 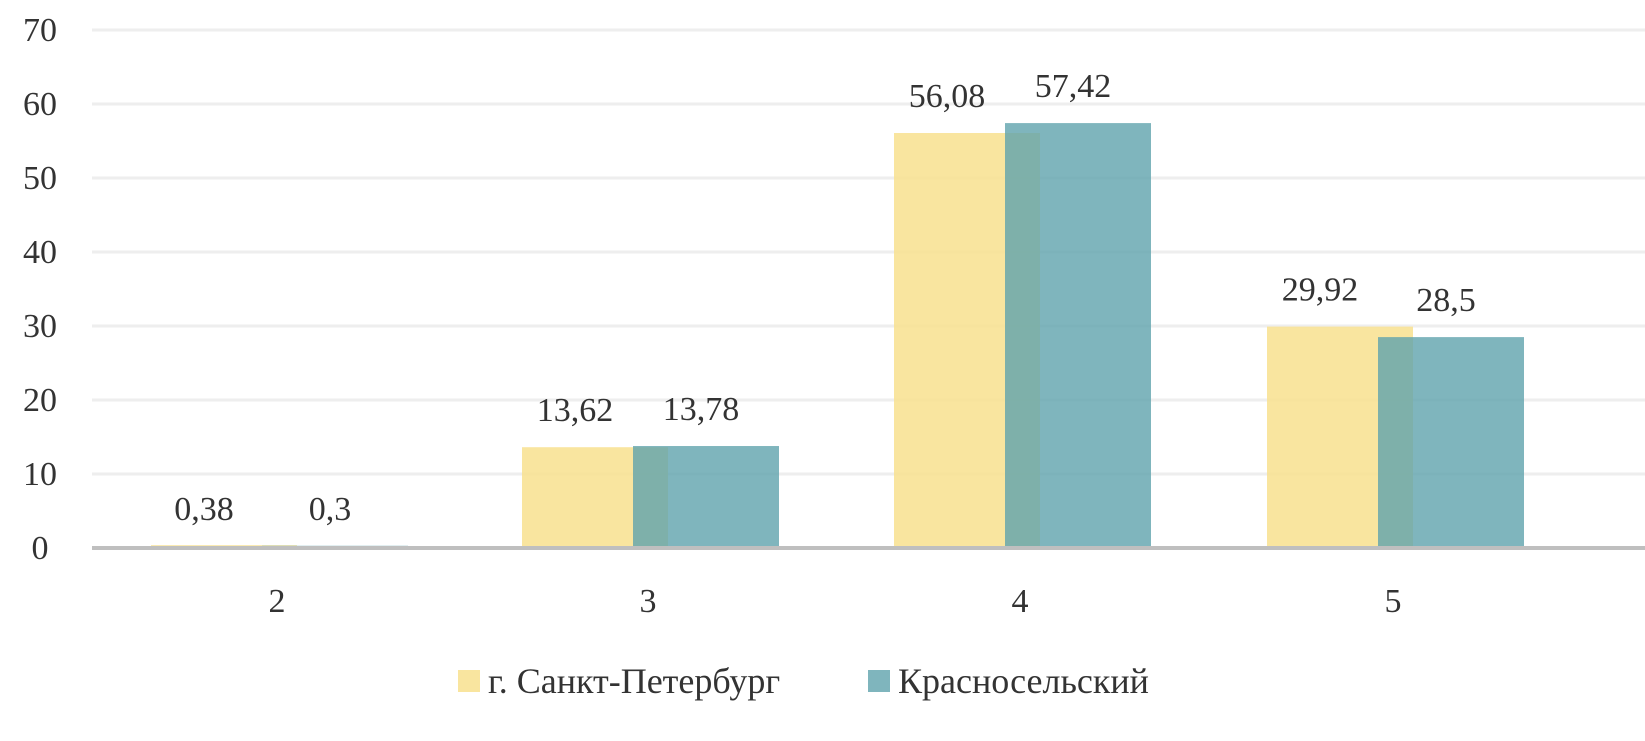 I want to click on x-tick-label: 2, so click(x=277, y=601).